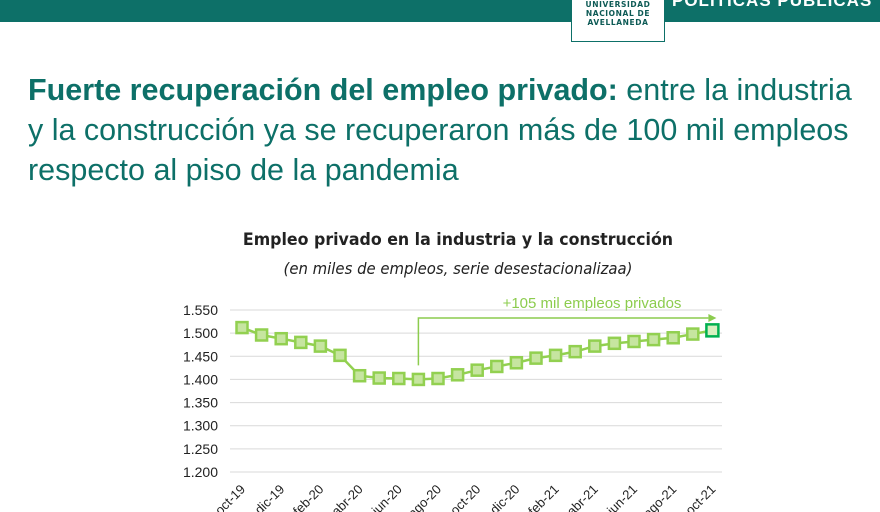  I want to click on annotation-arrowhead, so click(712, 318).